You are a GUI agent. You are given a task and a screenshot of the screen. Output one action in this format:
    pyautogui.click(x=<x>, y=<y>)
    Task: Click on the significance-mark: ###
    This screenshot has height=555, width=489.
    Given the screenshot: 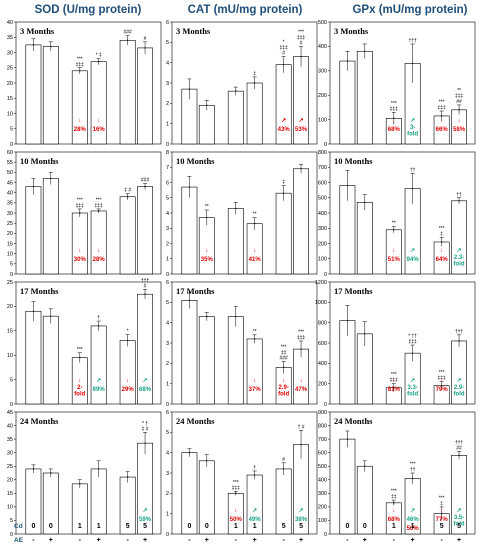 What is the action you would take?
    pyautogui.click(x=283, y=358)
    